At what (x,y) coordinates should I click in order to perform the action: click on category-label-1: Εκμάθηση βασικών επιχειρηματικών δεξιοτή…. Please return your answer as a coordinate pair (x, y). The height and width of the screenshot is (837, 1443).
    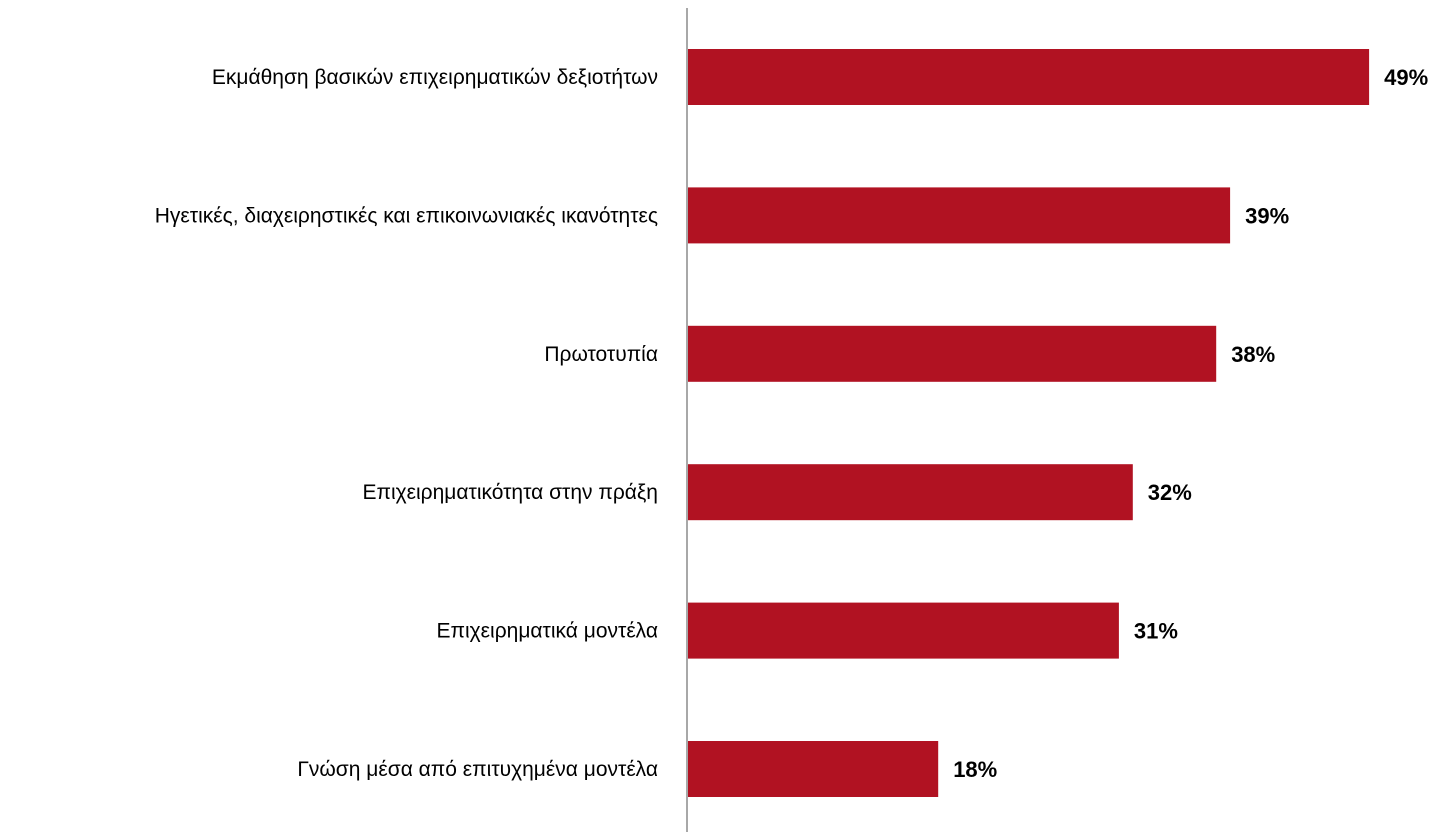
    Looking at the image, I should click on (435, 77).